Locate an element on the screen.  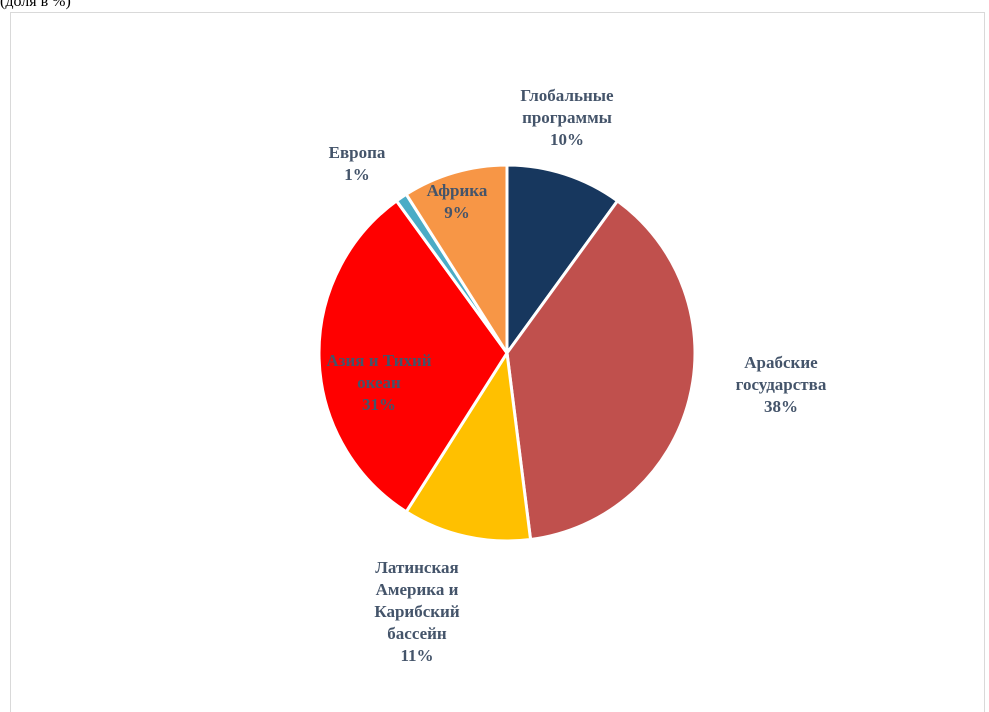
slice-label-line: Глобальные is located at coordinates (567, 95).